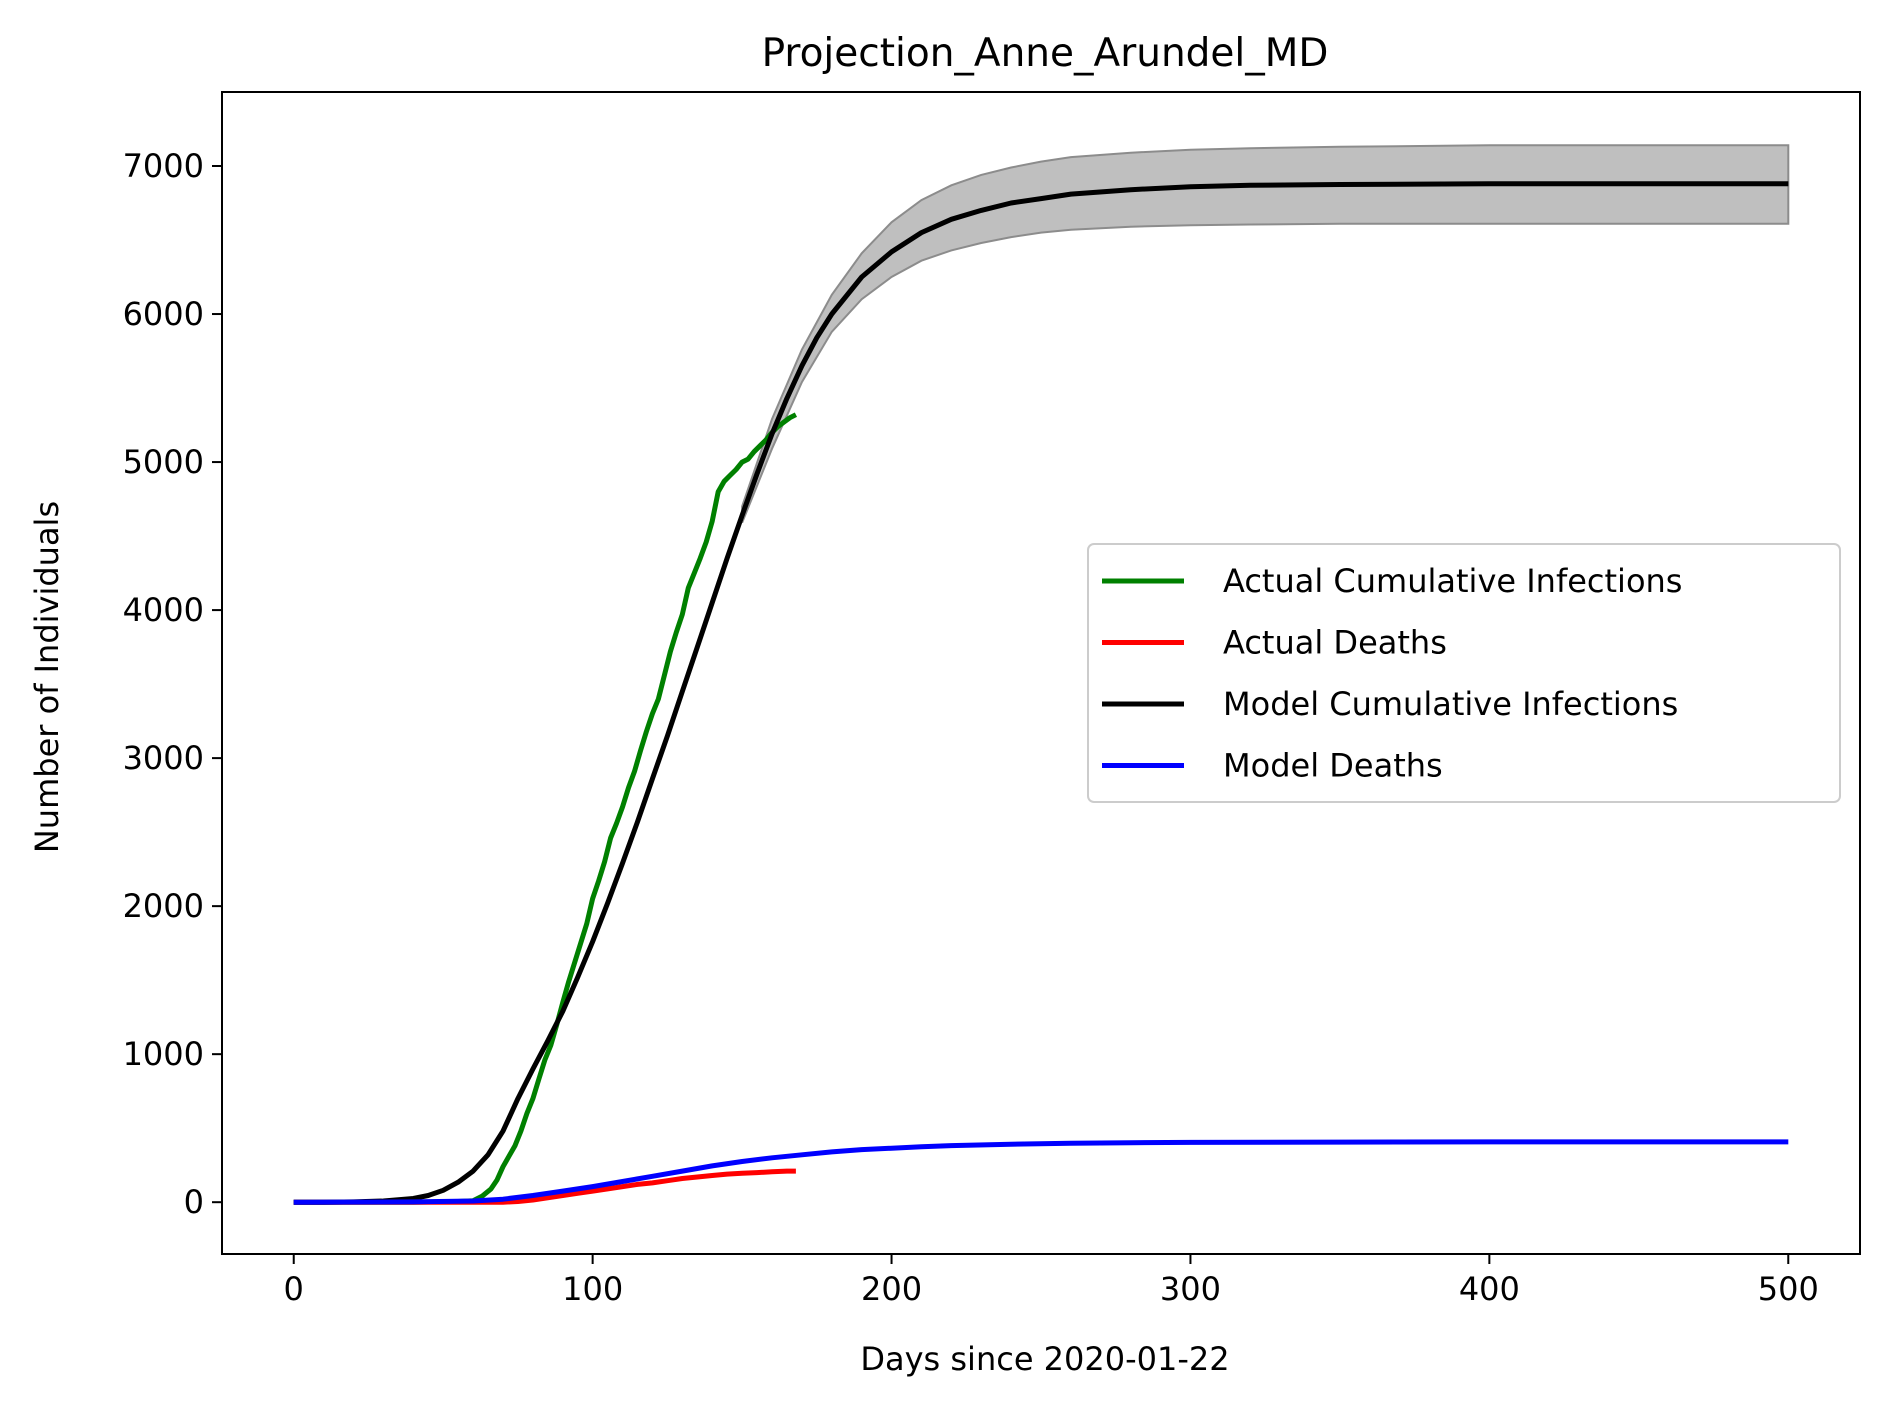  What do you see at coordinates (1450, 704) in the screenshot?
I see `legend-label-2: Model Cumulative Infections` at bounding box center [1450, 704].